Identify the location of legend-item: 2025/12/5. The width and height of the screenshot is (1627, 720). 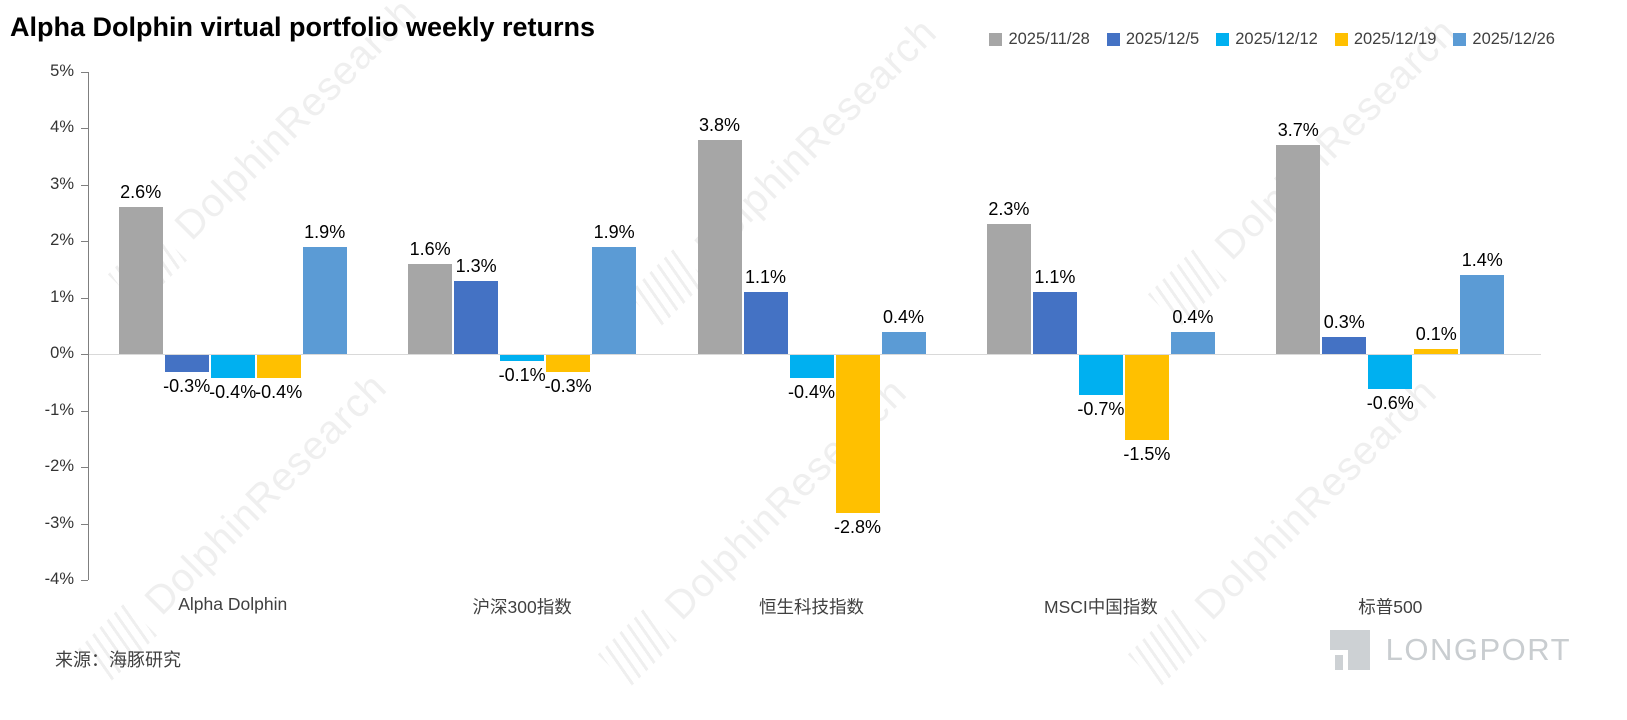
(1153, 39).